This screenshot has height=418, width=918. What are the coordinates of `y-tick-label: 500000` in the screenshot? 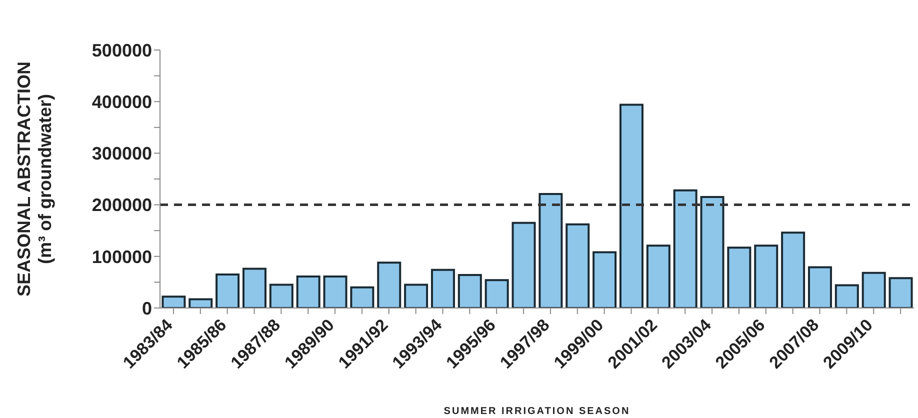 It's located at (122, 50).